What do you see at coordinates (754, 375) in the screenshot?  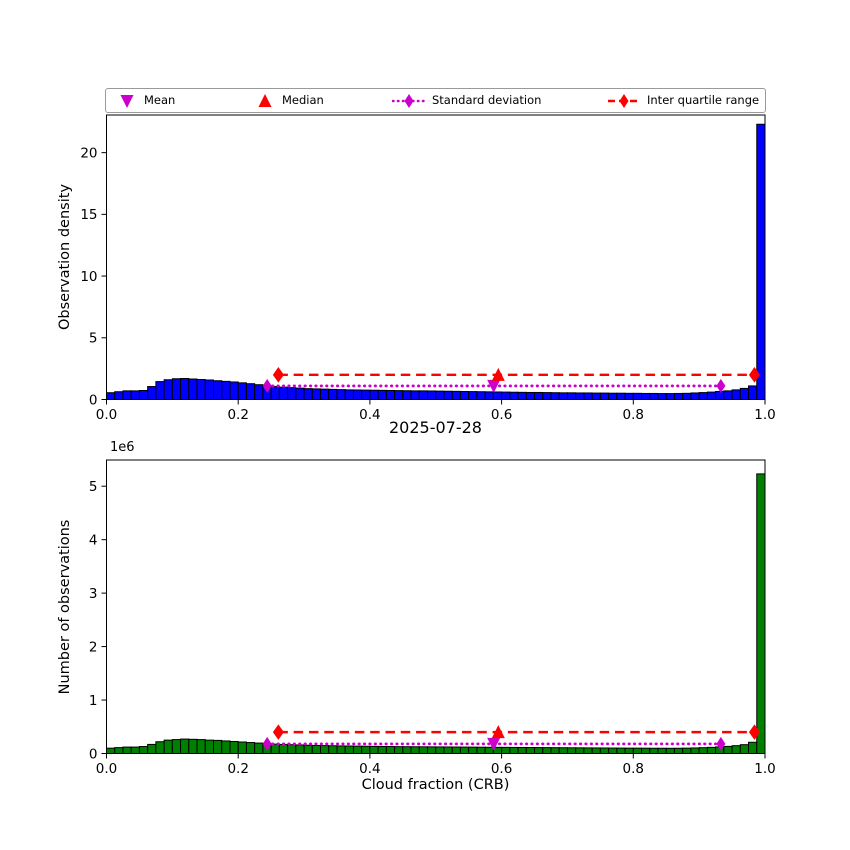 I see `iqr-high-marker` at bounding box center [754, 375].